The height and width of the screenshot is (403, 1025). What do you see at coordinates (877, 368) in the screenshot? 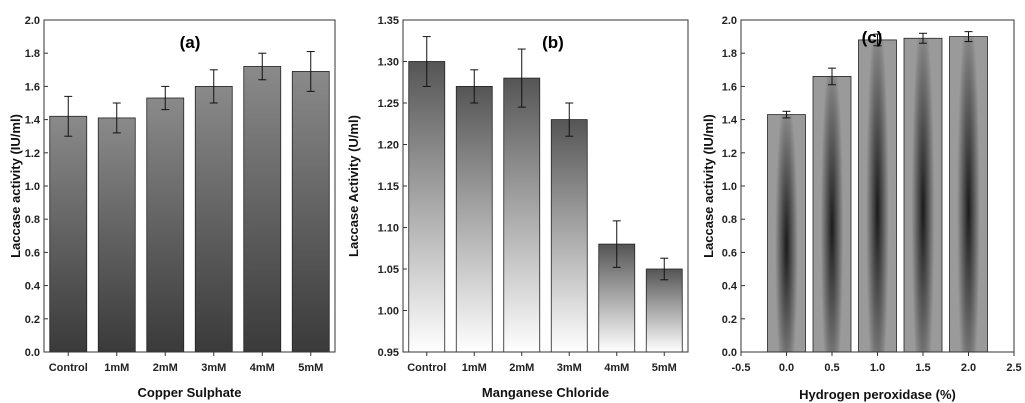
I see `x-tick-label: 1.0` at bounding box center [877, 368].